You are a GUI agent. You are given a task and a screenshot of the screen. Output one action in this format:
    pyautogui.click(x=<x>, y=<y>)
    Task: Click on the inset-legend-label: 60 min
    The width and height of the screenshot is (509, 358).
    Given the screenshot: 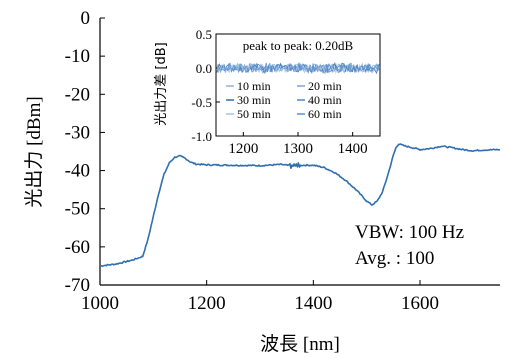 What is the action you would take?
    pyautogui.click(x=325, y=114)
    